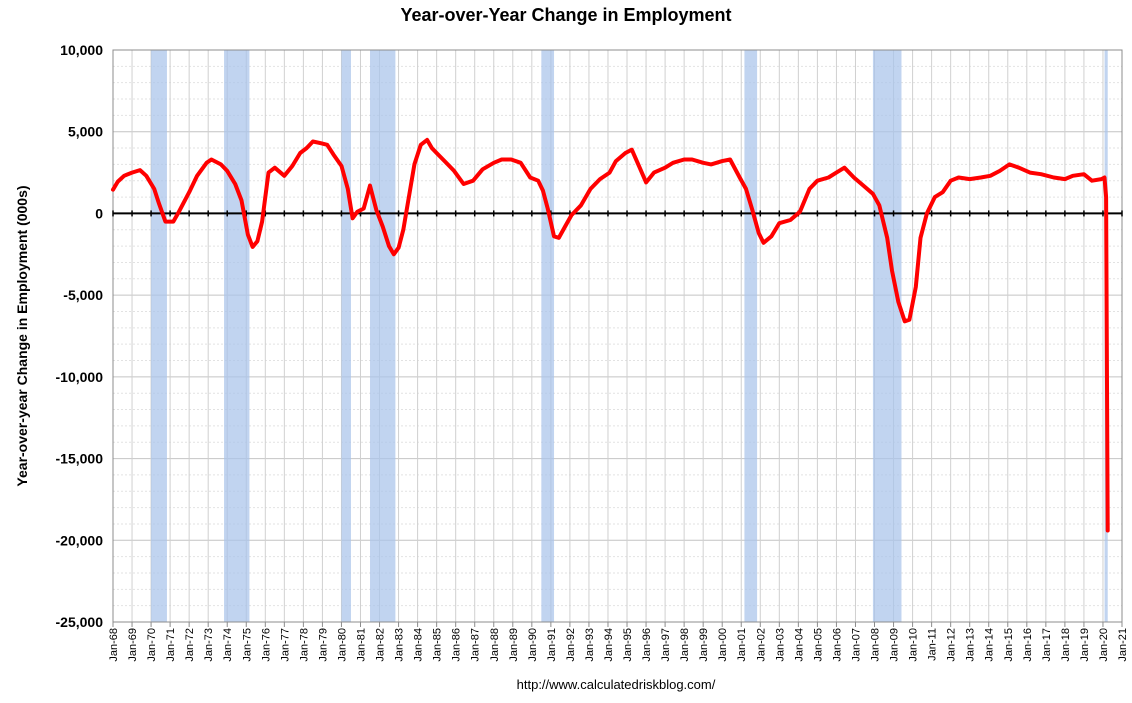 Image resolution: width=1132 pixels, height=703 pixels. Describe the element at coordinates (952, 645) in the screenshot. I see `x-tick-label: Jan-12` at that location.